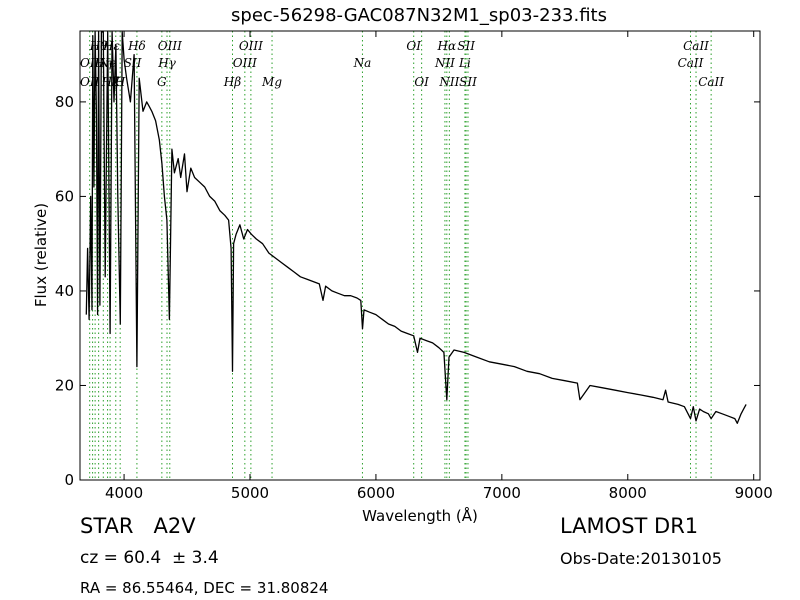 The width and height of the screenshot is (800, 600). I want to click on line-label-15: Hβ, so click(232, 82).